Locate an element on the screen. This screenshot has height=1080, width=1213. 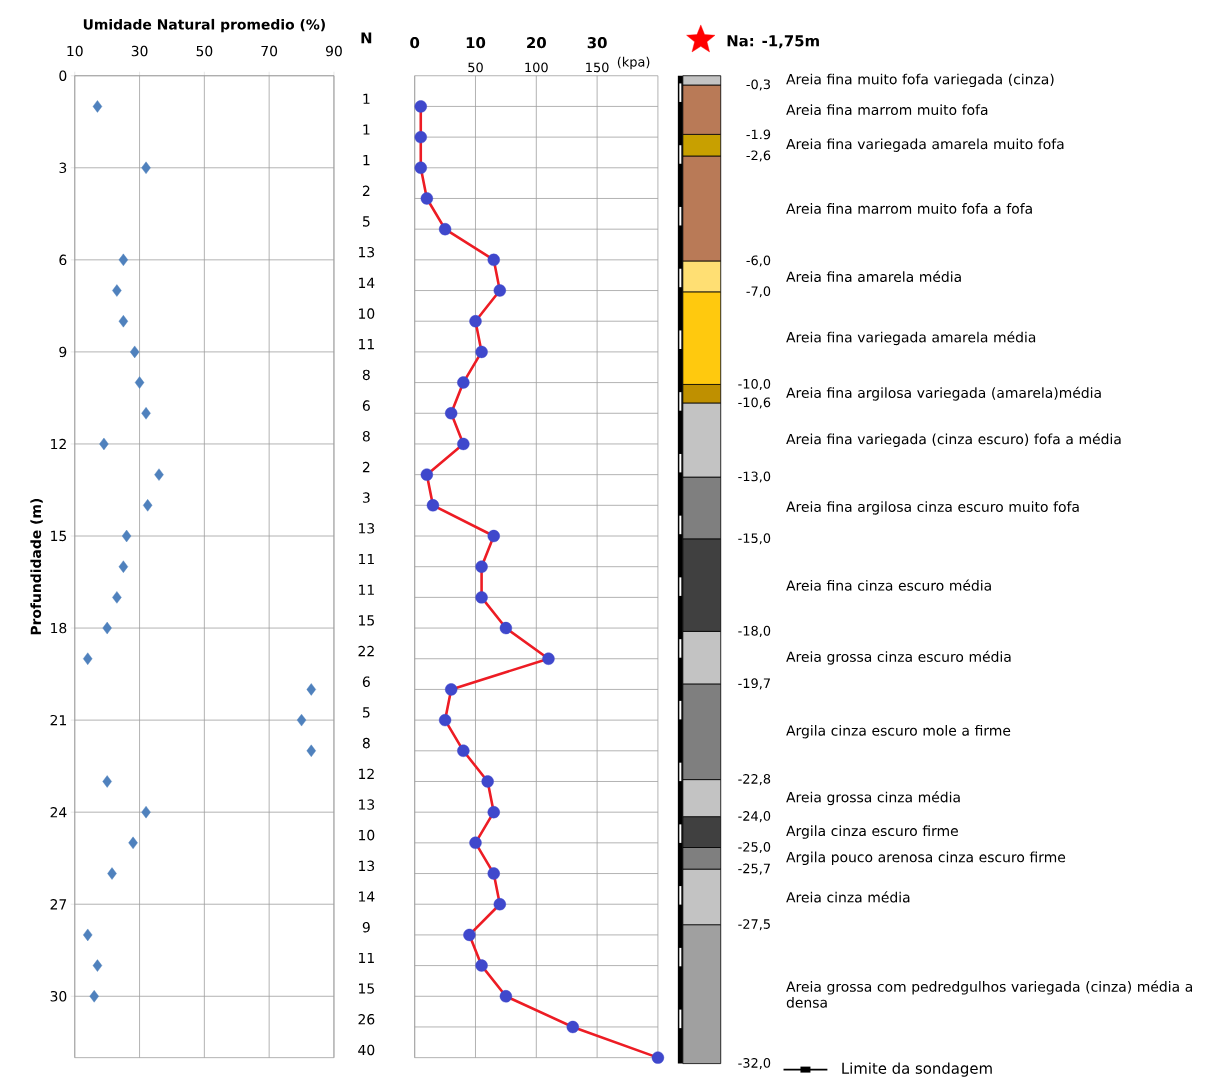
y-tick-label: -25,0 is located at coordinates (754, 847).